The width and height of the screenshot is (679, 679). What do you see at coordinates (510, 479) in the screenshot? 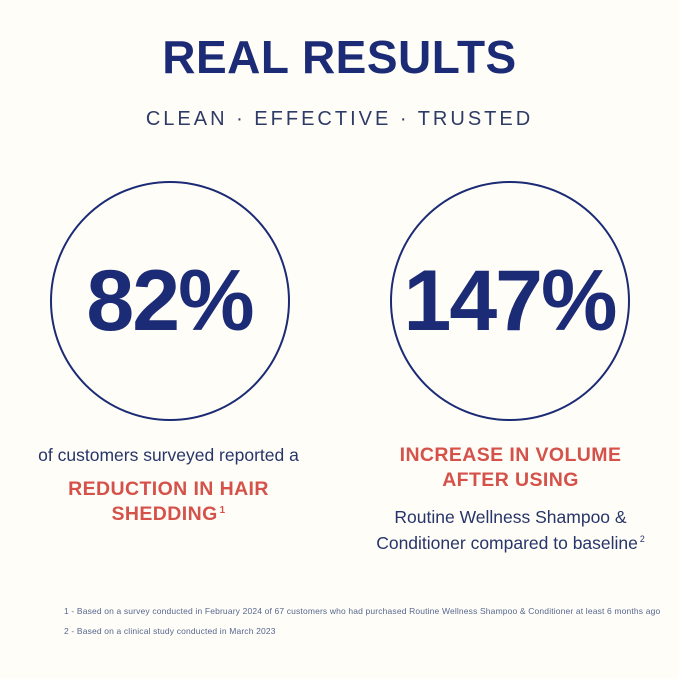
I see `highlight-line-2: AFTER USING` at bounding box center [510, 479].